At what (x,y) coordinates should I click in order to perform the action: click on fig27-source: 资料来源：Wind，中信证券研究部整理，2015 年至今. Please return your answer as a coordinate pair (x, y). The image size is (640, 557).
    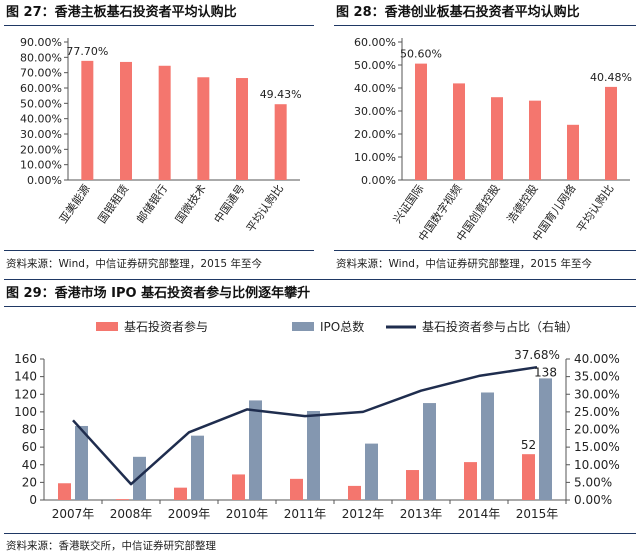
    Looking at the image, I should click on (134, 264).